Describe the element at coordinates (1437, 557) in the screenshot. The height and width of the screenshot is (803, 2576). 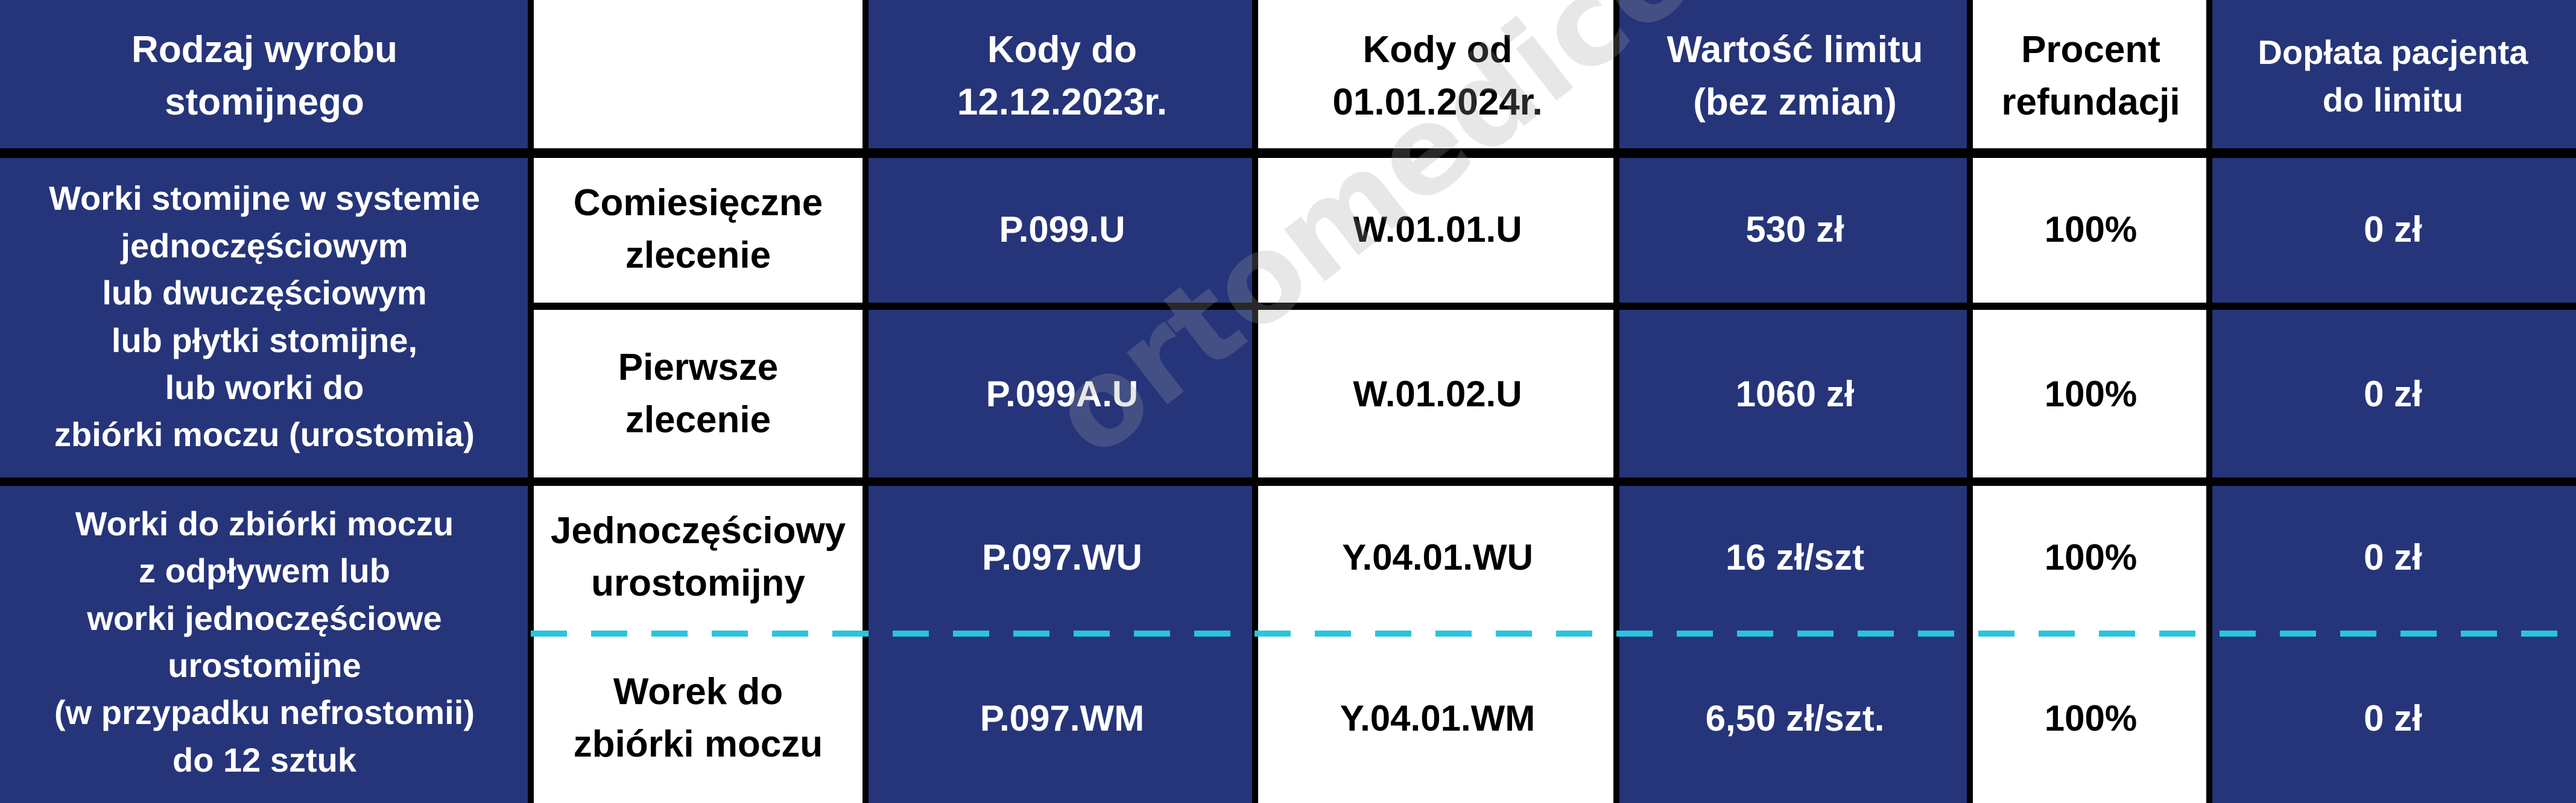
I see `table-cell-code-from-2024: Y.04.01.WU` at that location.